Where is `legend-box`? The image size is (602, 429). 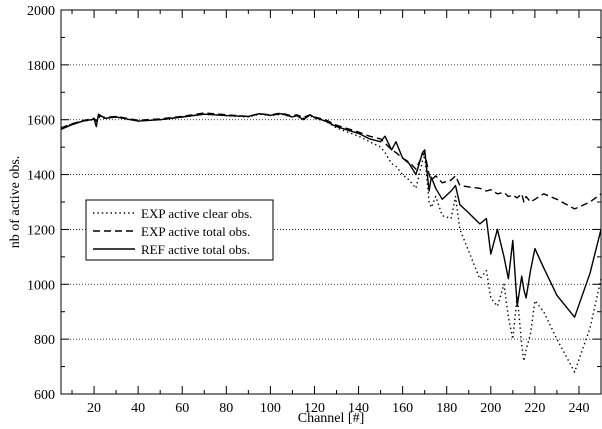
legend-box is located at coordinates (179, 230).